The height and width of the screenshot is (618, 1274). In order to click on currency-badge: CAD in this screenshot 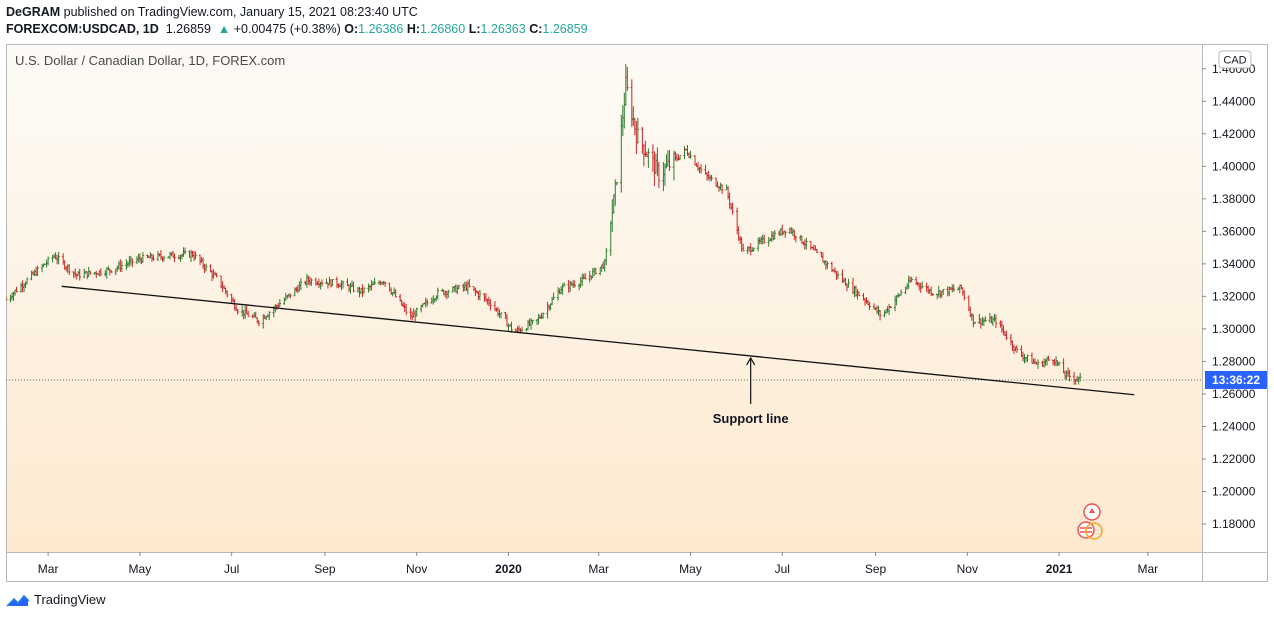, I will do `click(1235, 59)`.